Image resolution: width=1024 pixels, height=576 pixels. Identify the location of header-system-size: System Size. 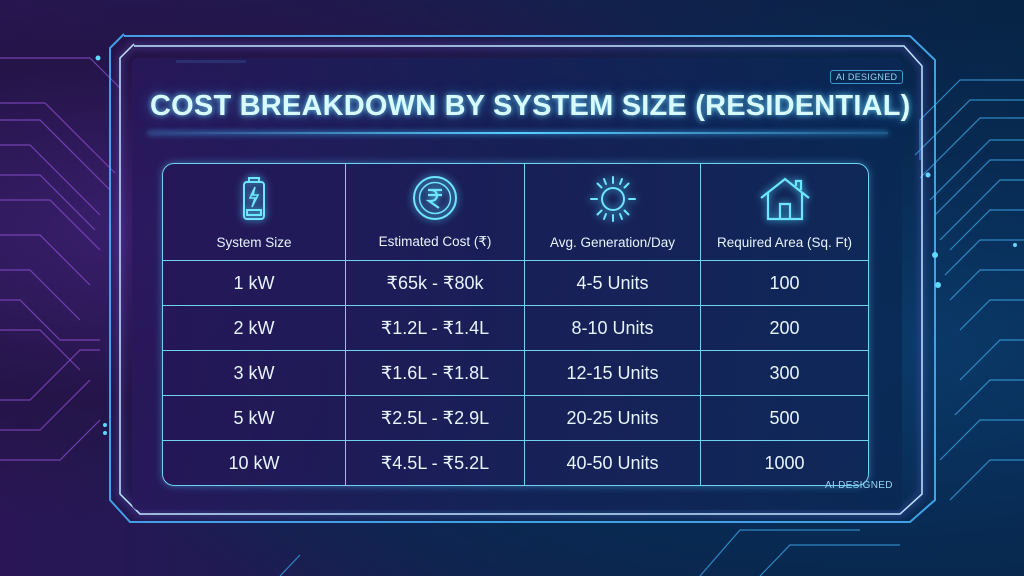
(254, 212).